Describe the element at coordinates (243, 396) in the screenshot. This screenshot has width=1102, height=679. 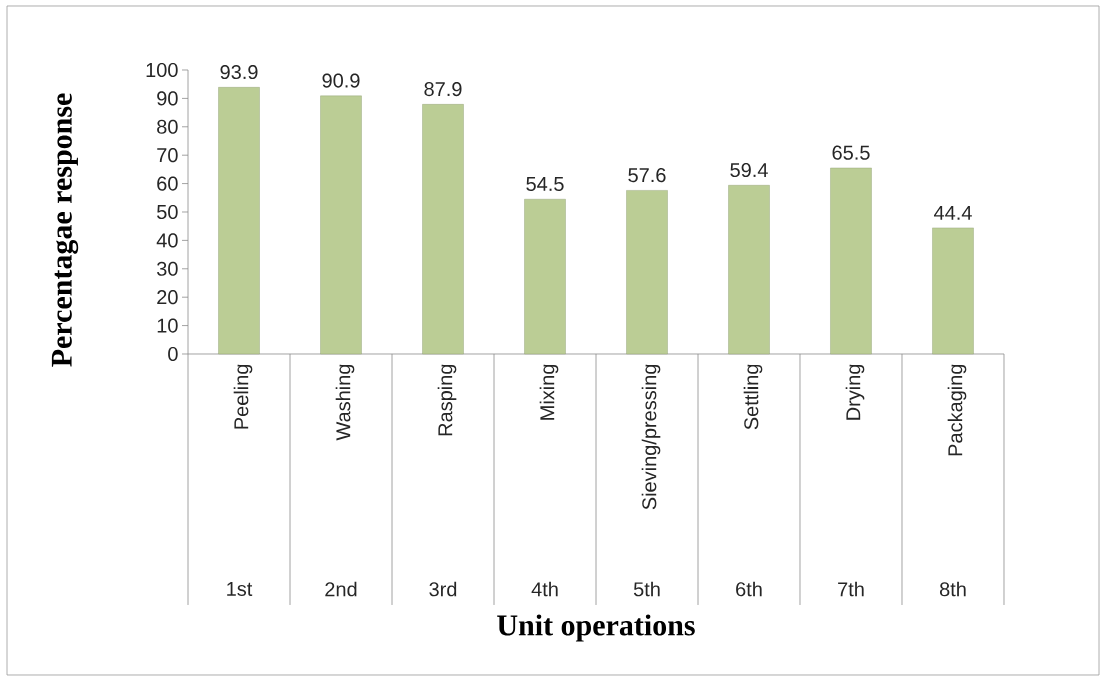
I see `x-tick-label: Peeling` at that location.